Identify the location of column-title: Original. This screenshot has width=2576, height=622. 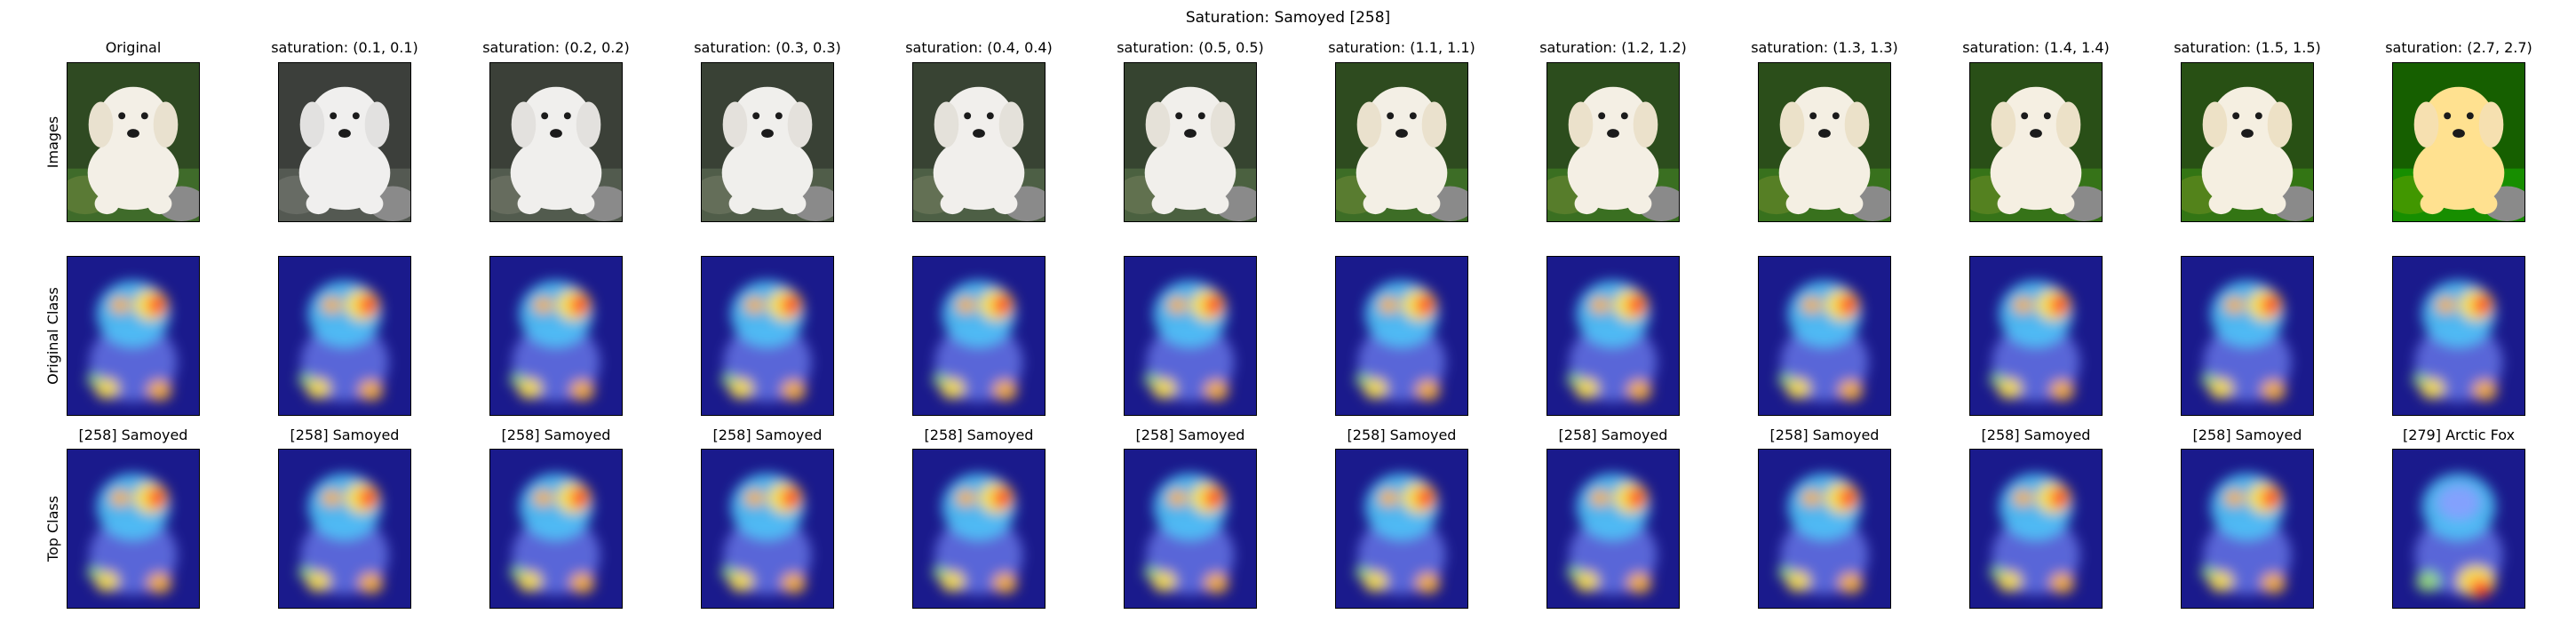
(133, 47).